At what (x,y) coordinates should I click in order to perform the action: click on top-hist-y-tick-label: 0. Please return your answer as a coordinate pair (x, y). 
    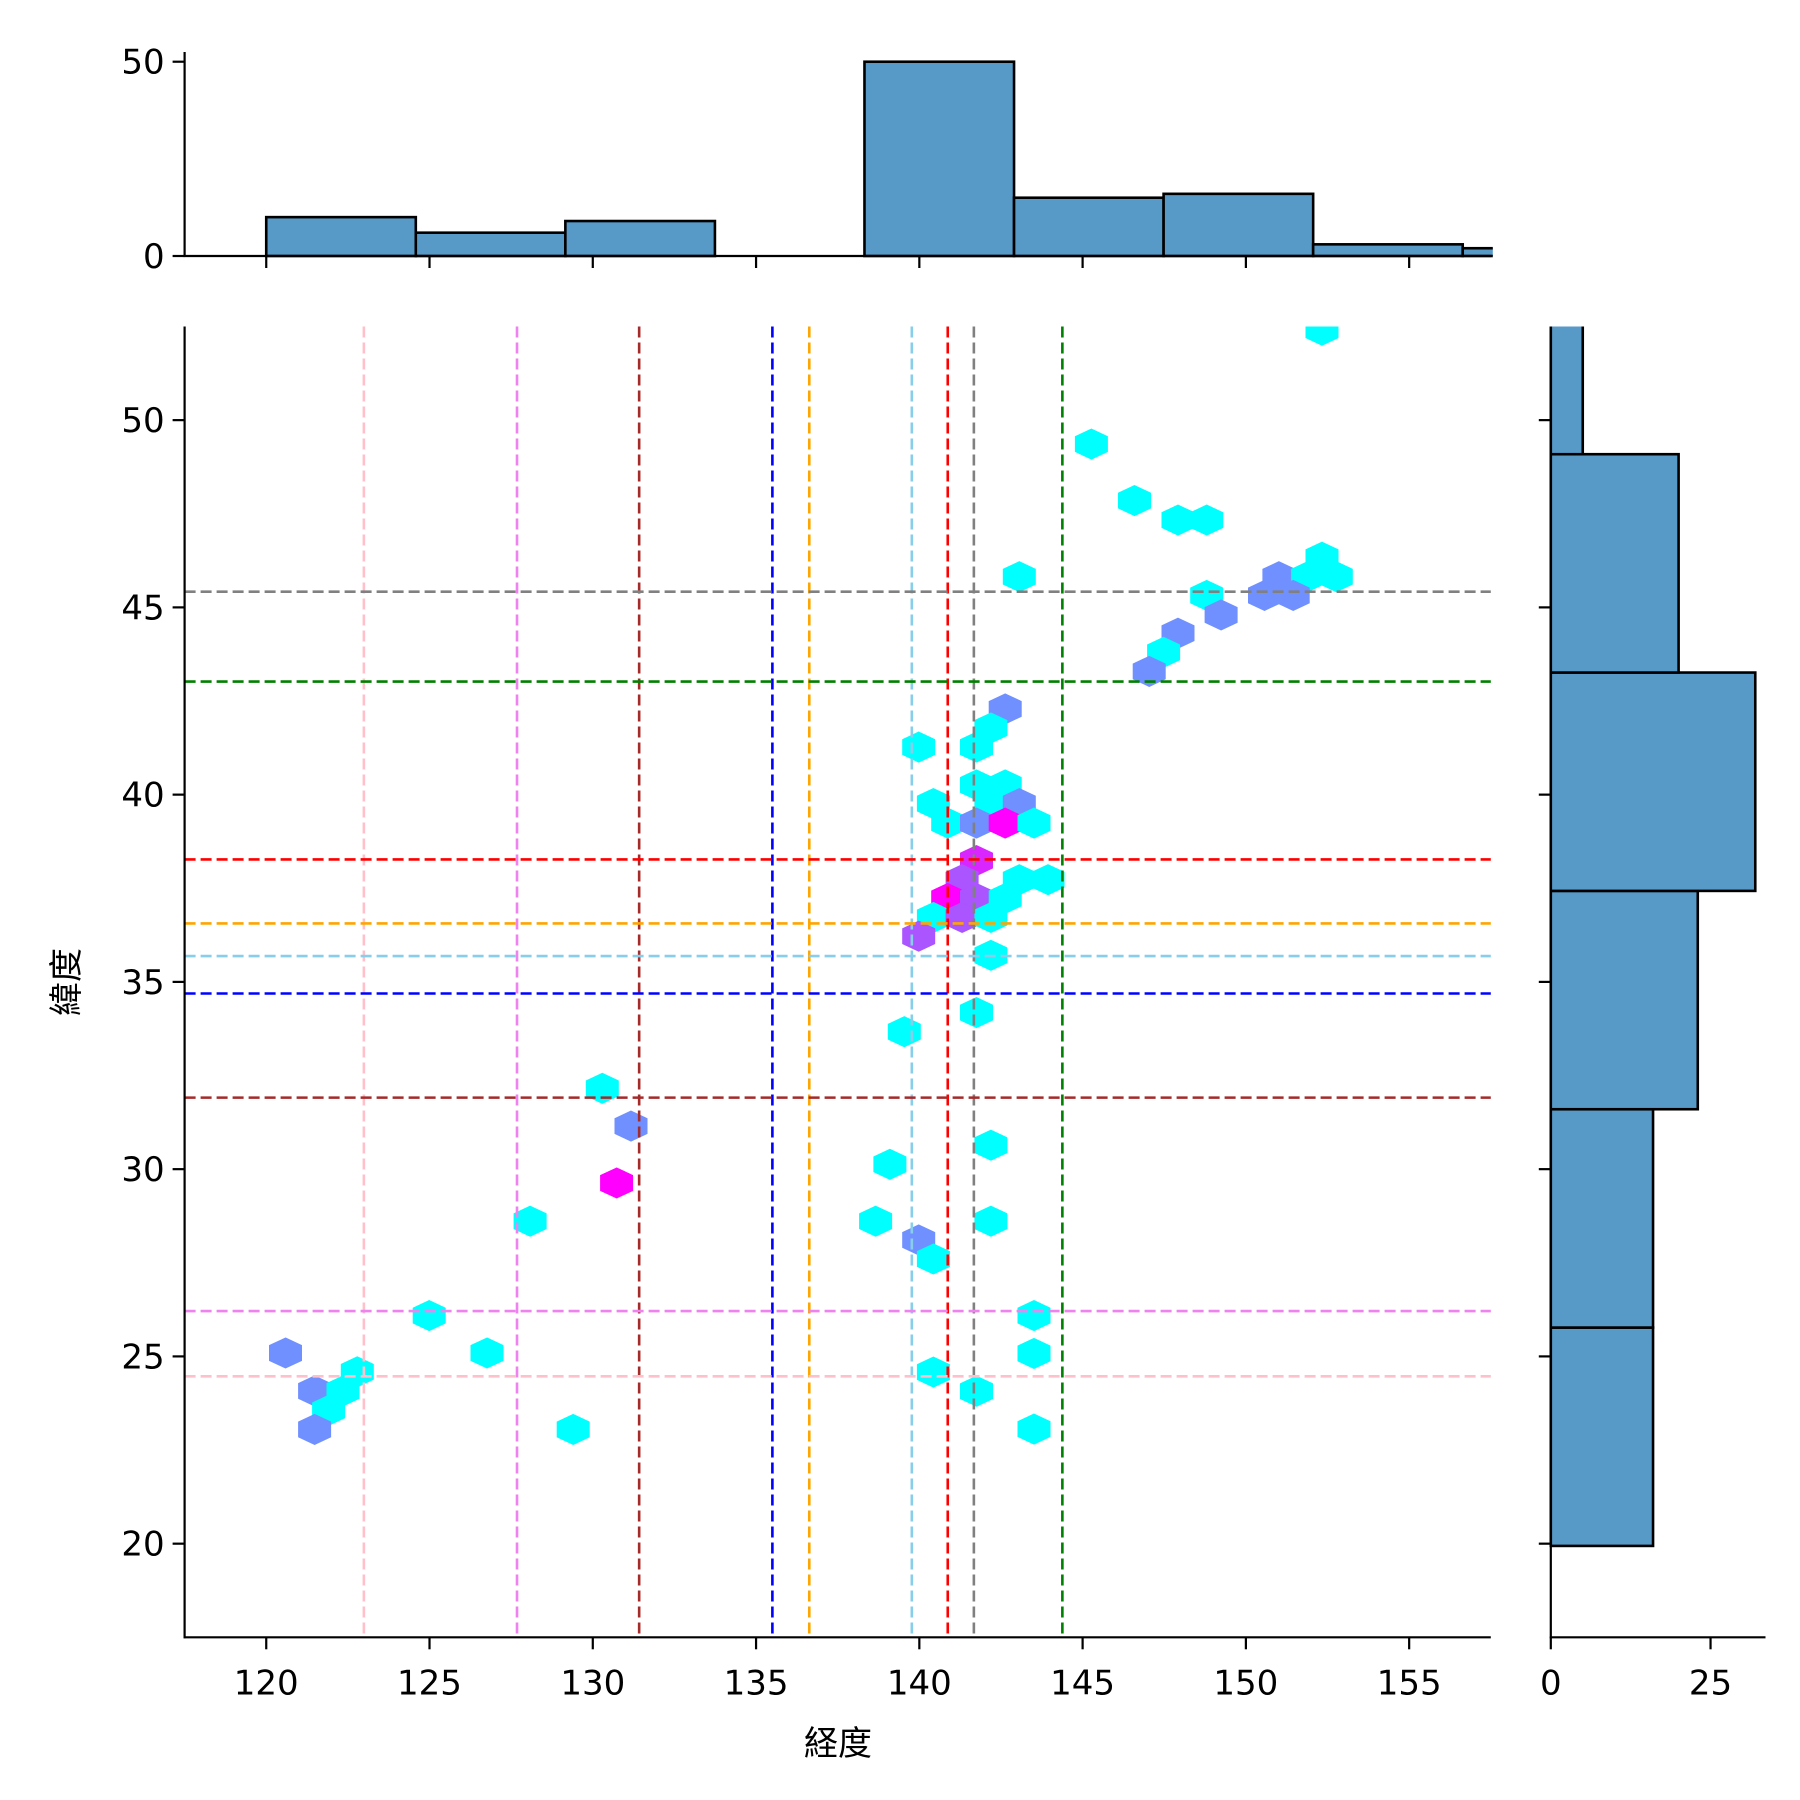
    Looking at the image, I should click on (154, 257).